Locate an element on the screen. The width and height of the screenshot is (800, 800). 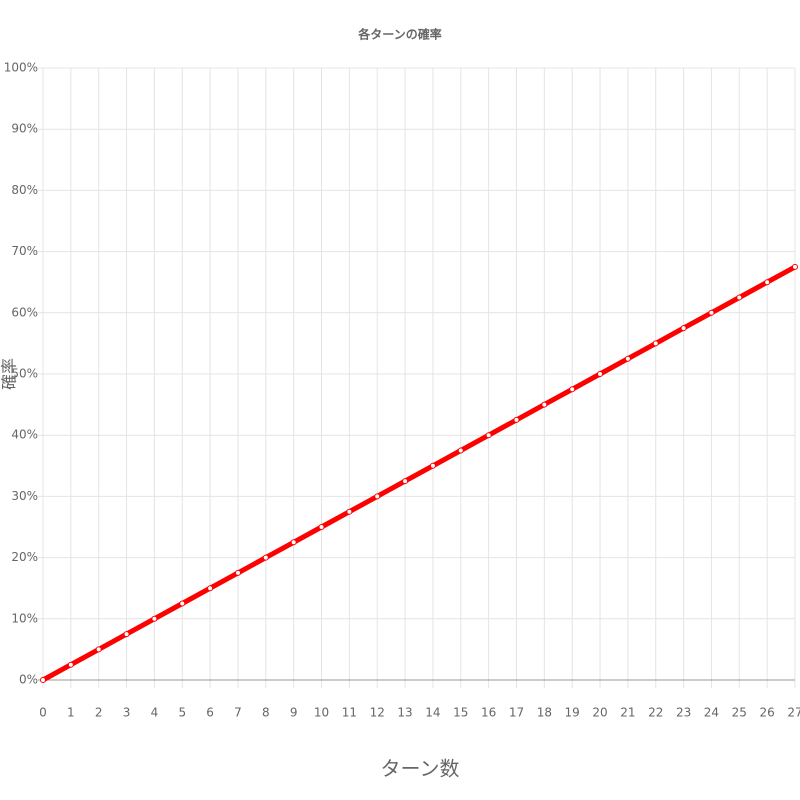
x-tick-label: 27 is located at coordinates (793, 713).